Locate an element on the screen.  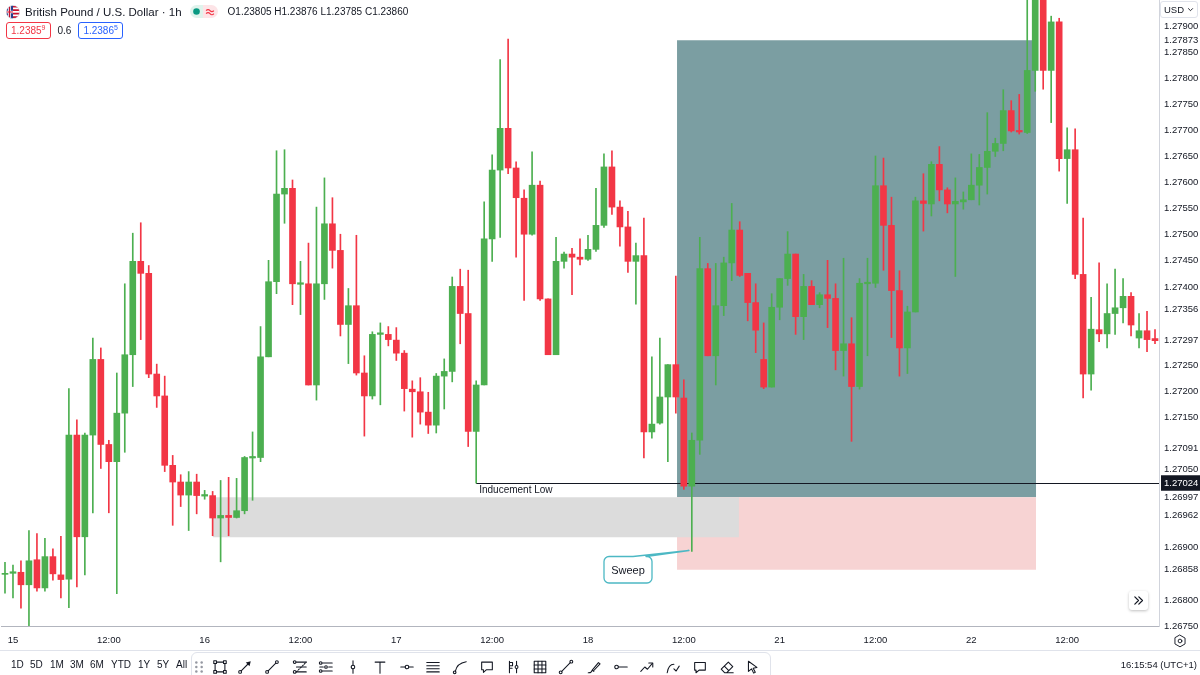
y-tick-label: 1.27800 is located at coordinates (1181, 77).